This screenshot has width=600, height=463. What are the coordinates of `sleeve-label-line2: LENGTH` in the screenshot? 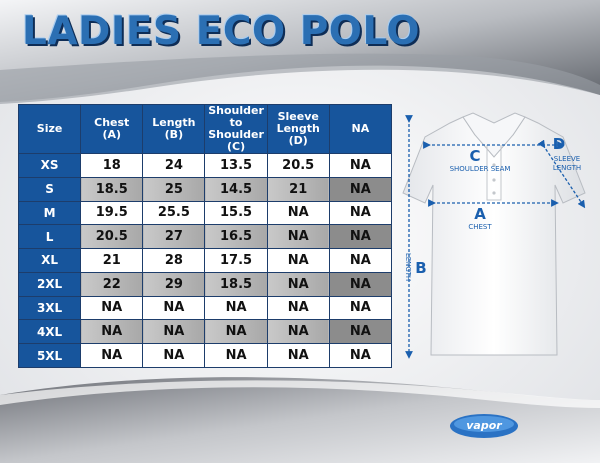 It's located at (567, 168).